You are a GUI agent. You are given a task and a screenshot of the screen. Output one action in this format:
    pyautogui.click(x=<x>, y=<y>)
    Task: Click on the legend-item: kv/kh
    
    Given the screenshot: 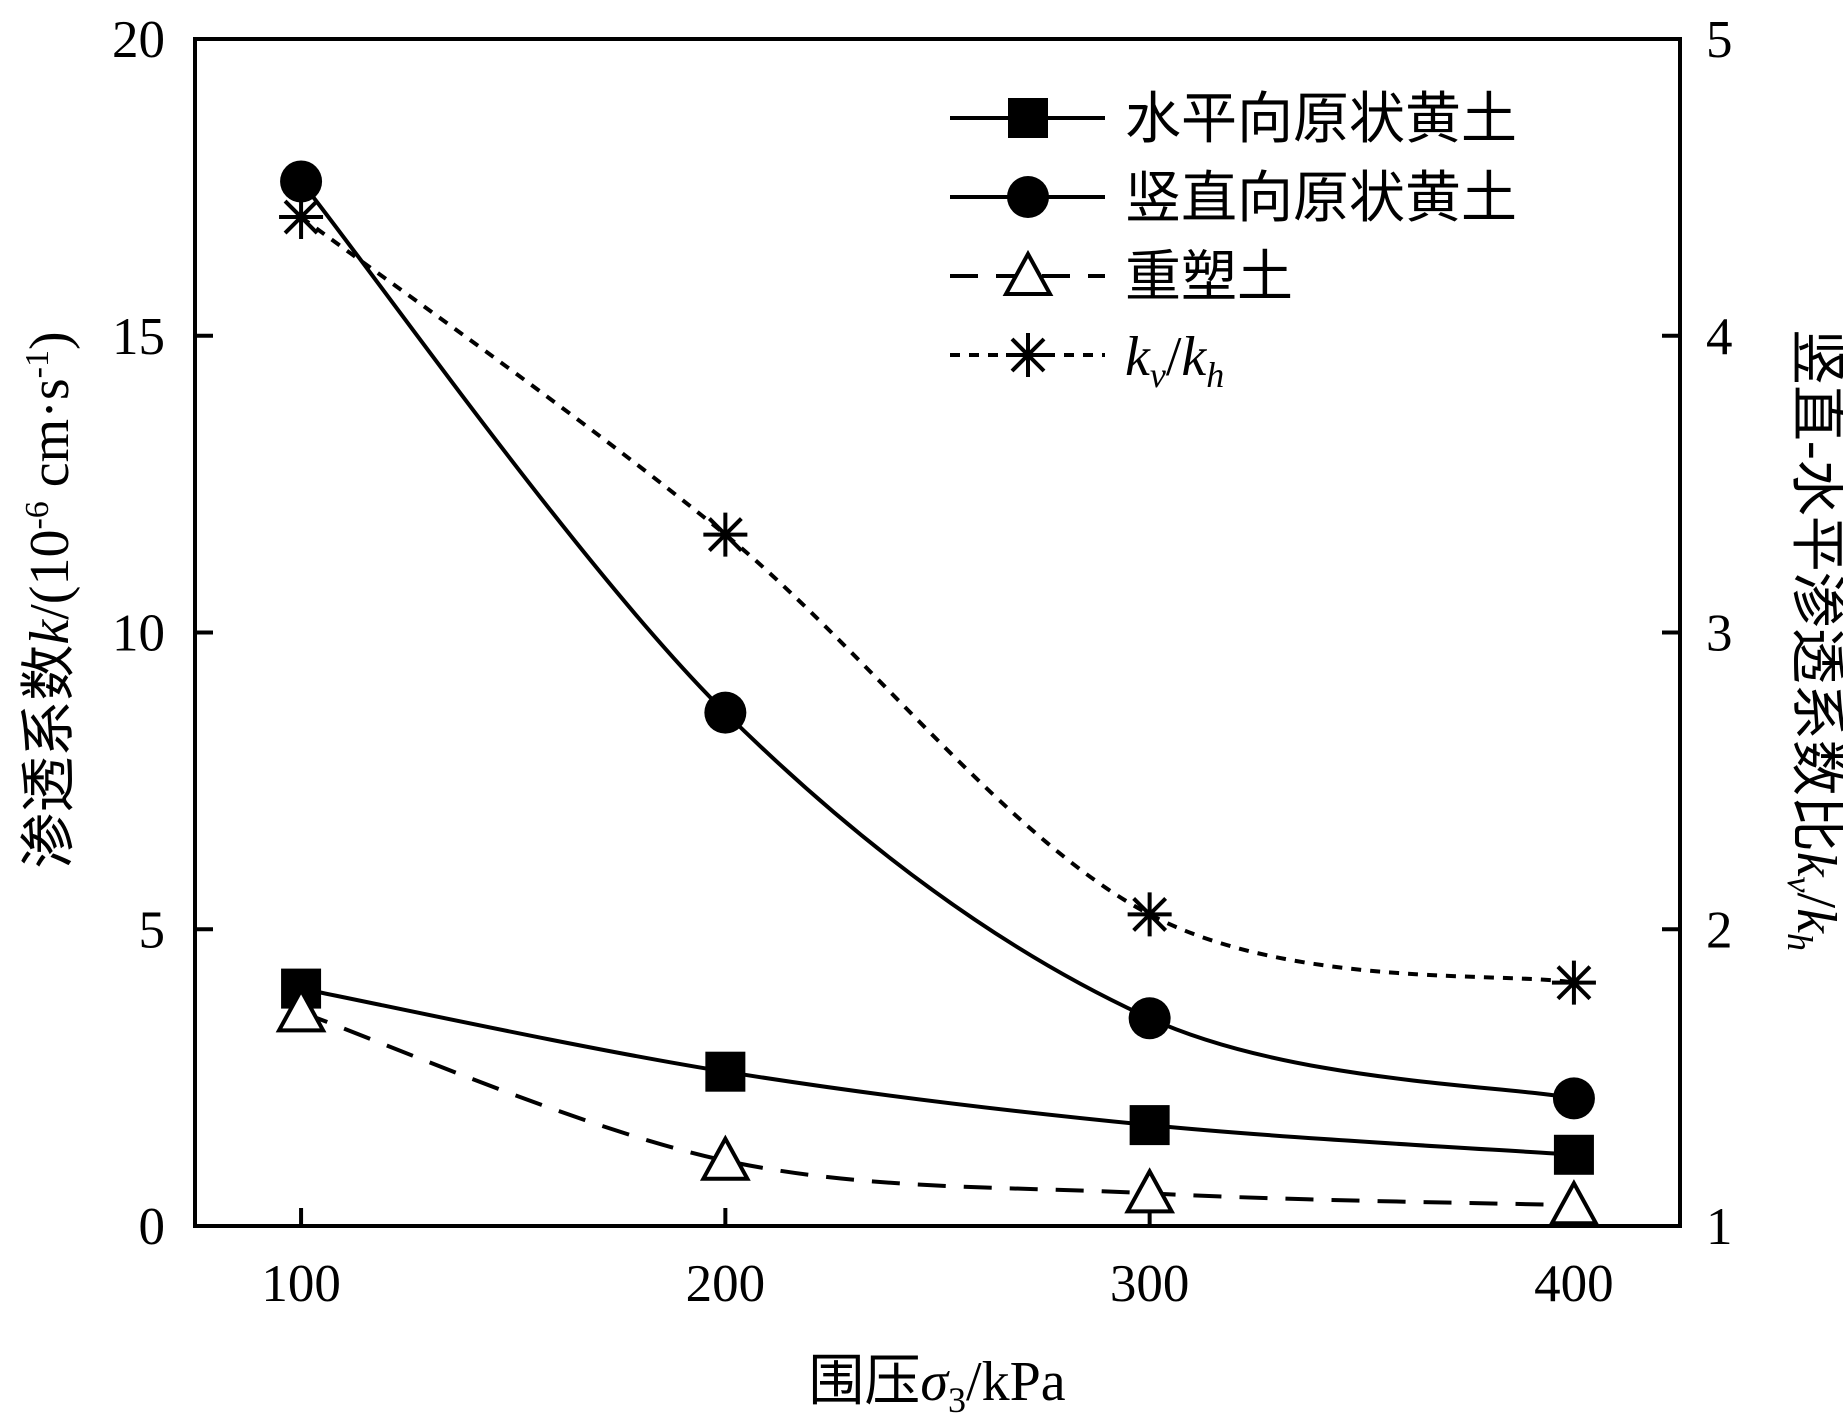 What is the action you would take?
    pyautogui.click(x=1087, y=360)
    